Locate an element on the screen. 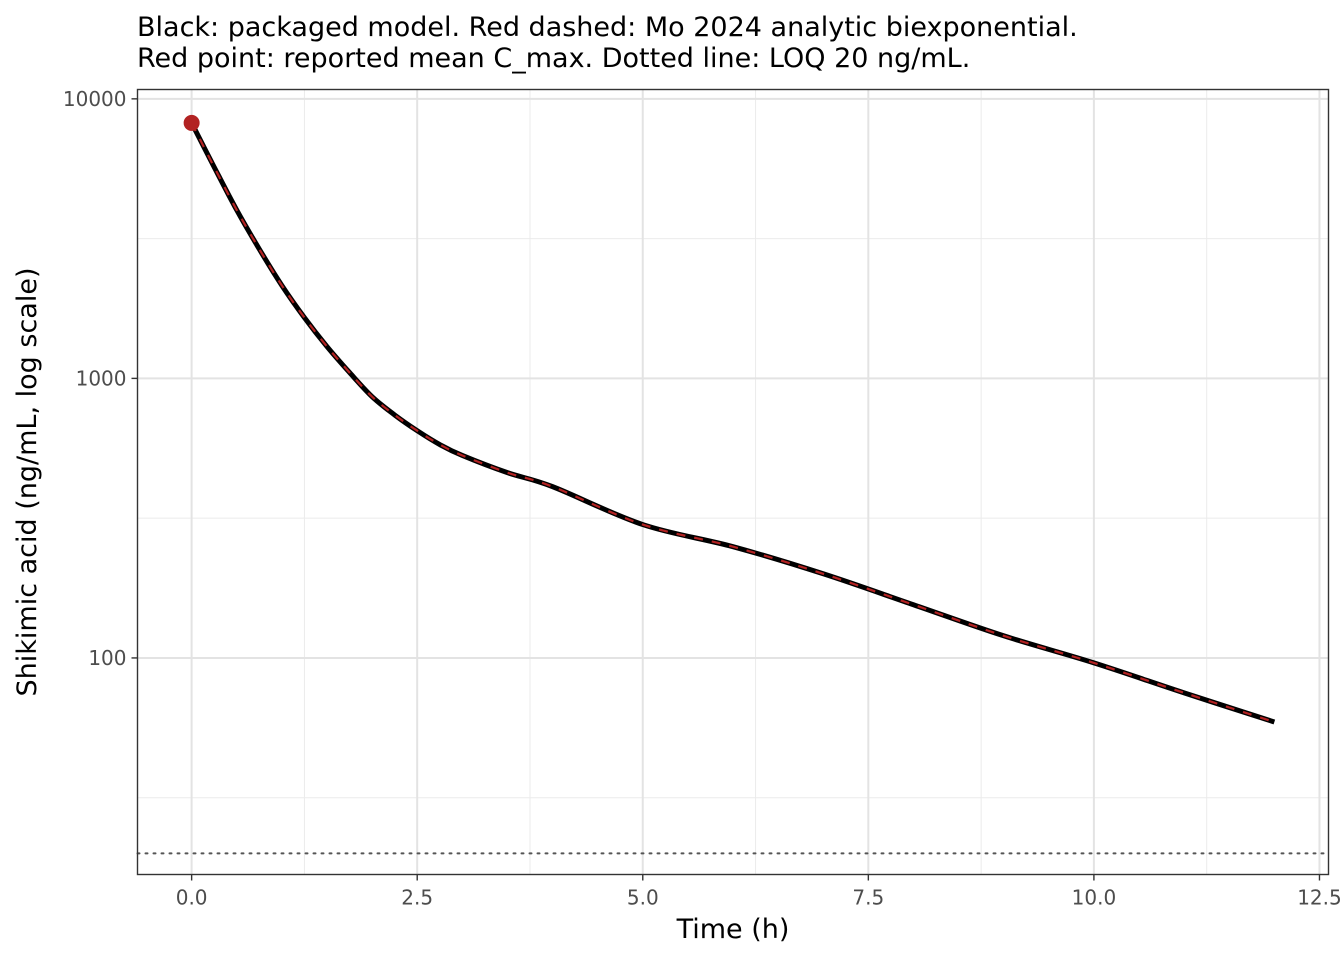  points-layer is located at coordinates (191, 122).